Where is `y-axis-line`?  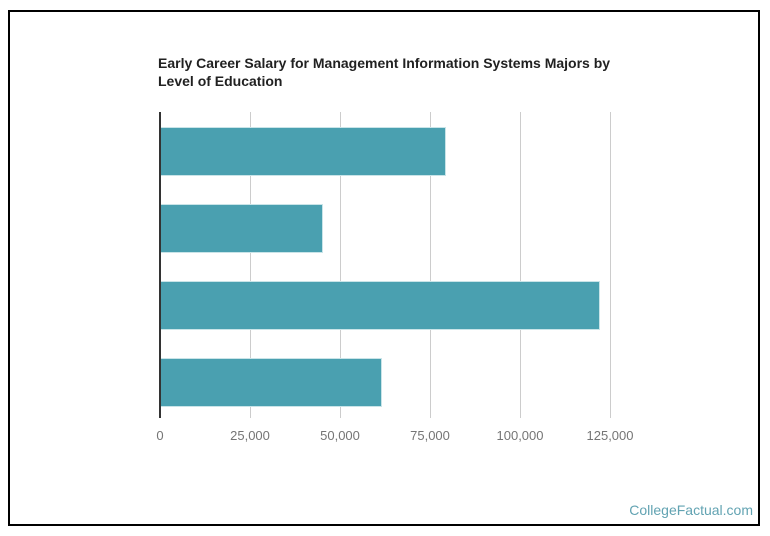
y-axis-line is located at coordinates (160, 265).